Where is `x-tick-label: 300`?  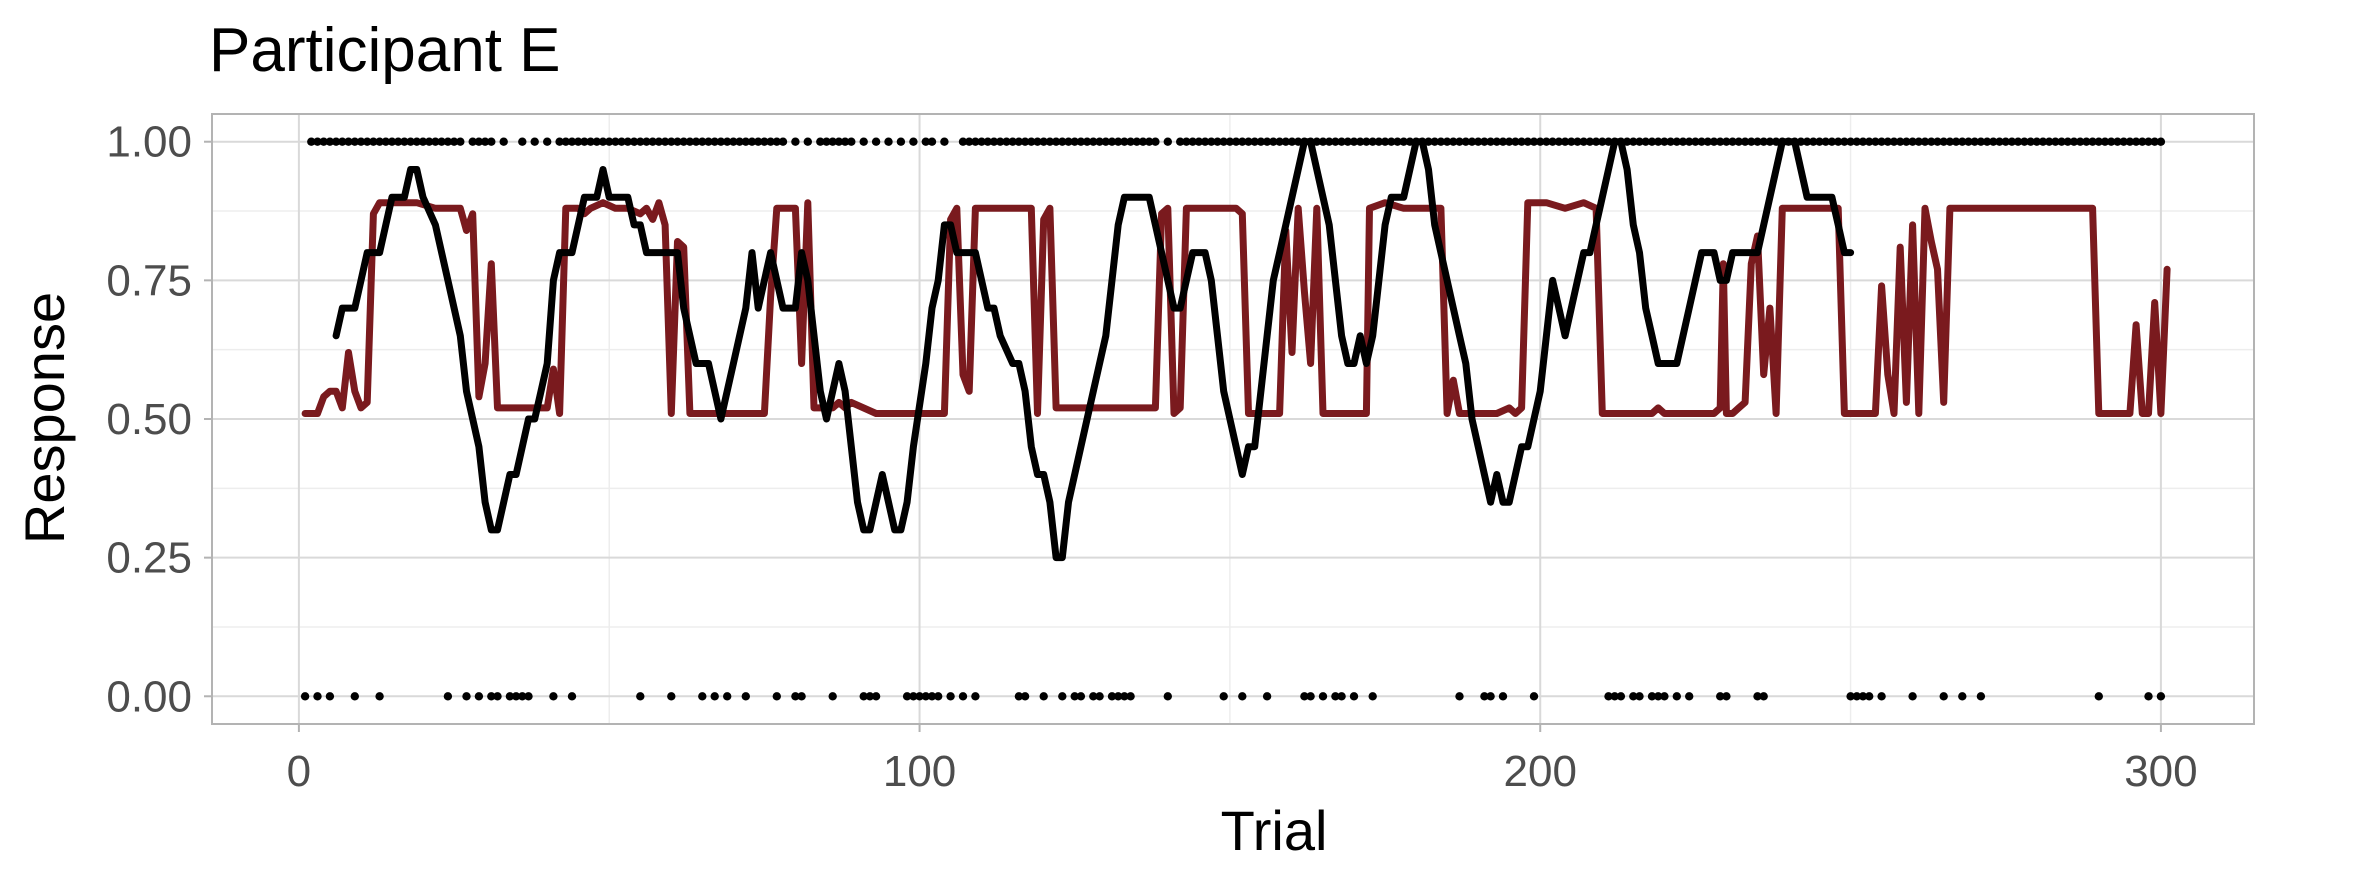
x-tick-label: 300 is located at coordinates (2160, 771).